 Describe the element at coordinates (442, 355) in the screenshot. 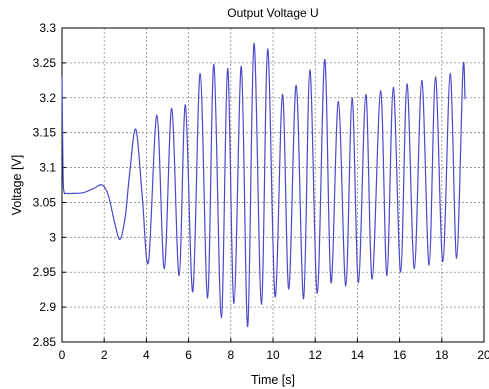

I see `x-tick-label: 18` at that location.